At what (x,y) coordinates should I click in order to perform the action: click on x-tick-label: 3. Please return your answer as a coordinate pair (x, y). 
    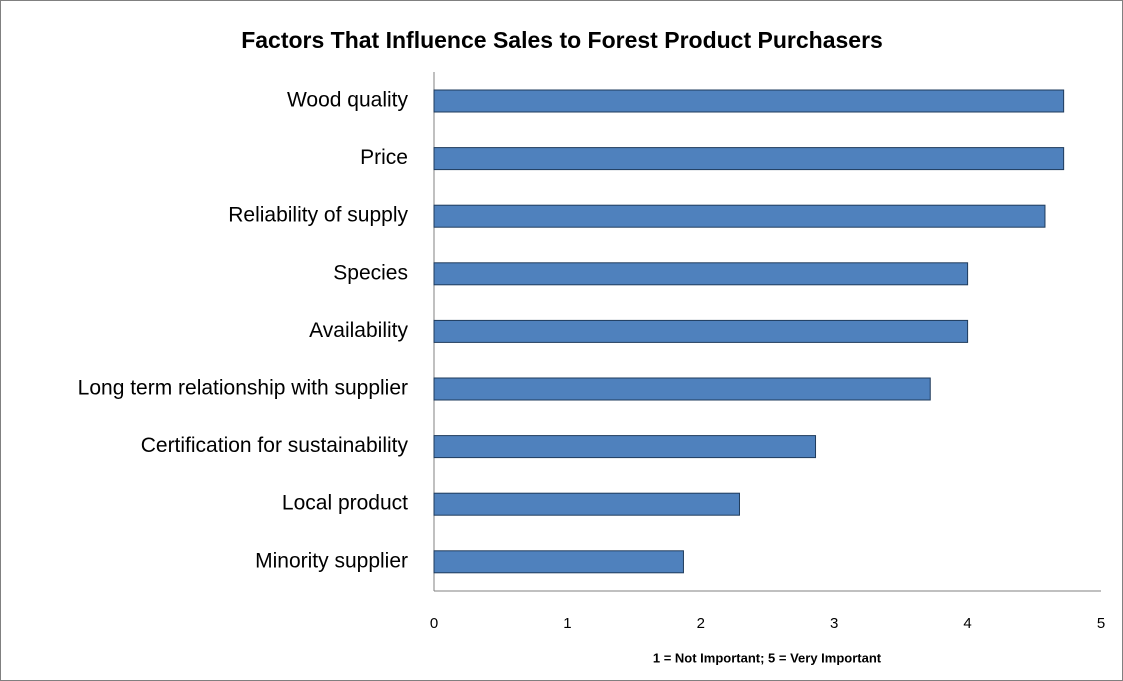
    Looking at the image, I should click on (834, 623).